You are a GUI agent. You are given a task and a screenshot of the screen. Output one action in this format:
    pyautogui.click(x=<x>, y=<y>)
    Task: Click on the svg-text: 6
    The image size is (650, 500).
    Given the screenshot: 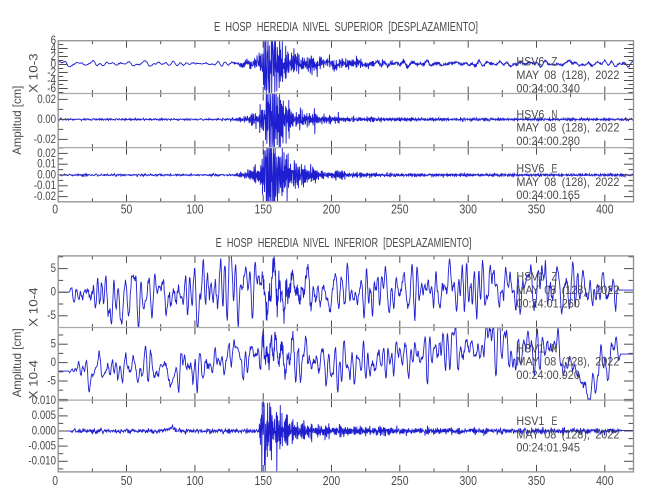 What is the action you would take?
    pyautogui.click(x=54, y=40)
    